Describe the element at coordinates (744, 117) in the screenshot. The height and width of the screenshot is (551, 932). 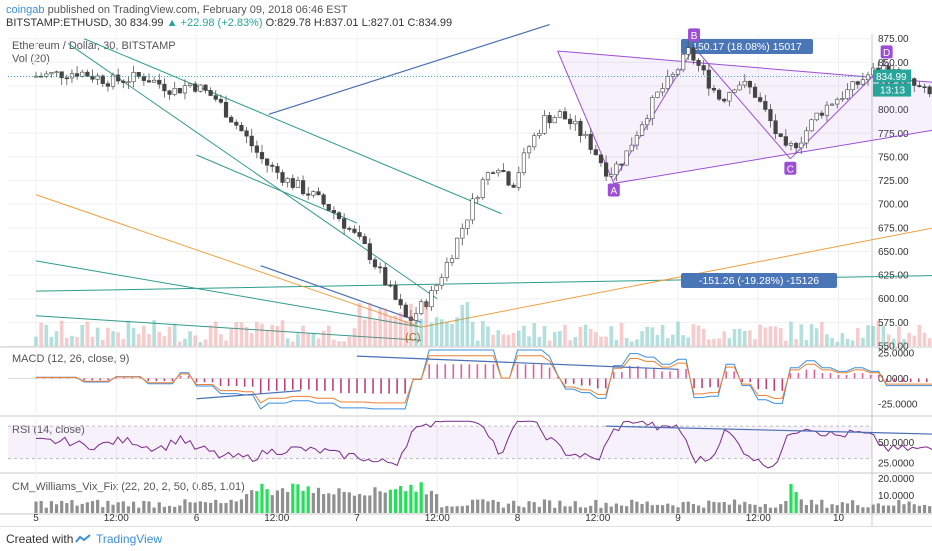
I see `triangle-fill` at that location.